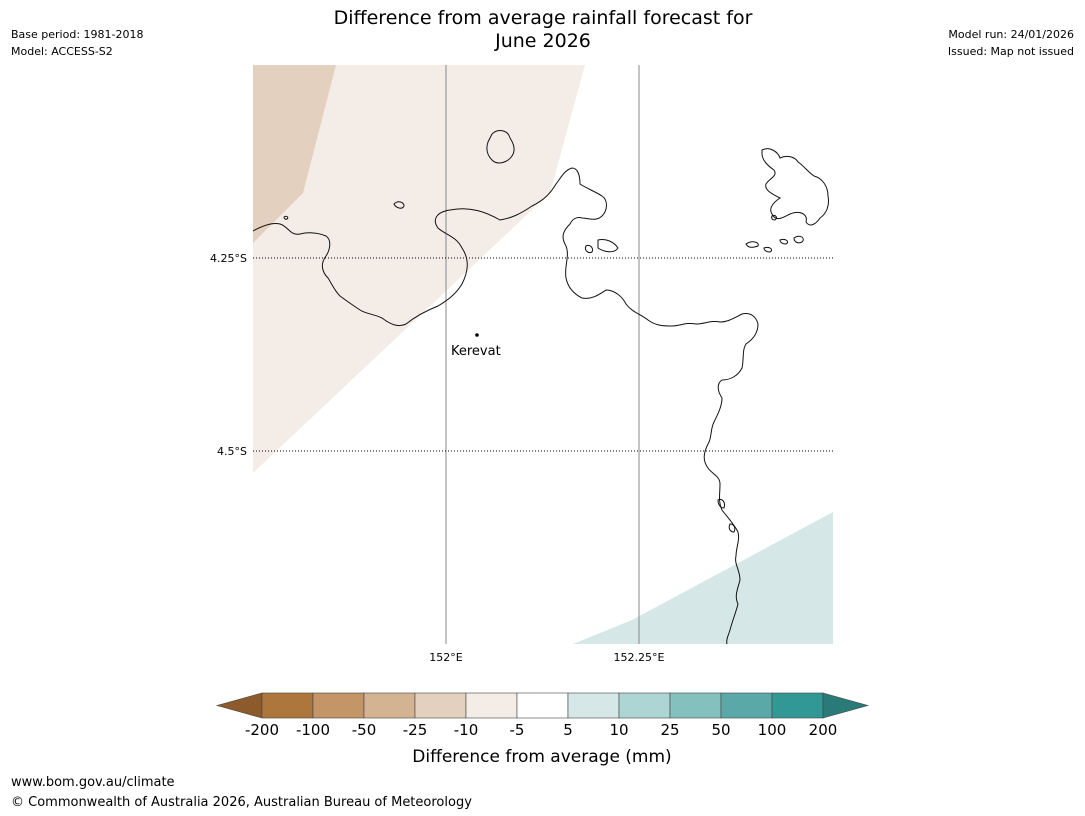  What do you see at coordinates (720, 730) in the screenshot?
I see `legend-tick: 50` at bounding box center [720, 730].